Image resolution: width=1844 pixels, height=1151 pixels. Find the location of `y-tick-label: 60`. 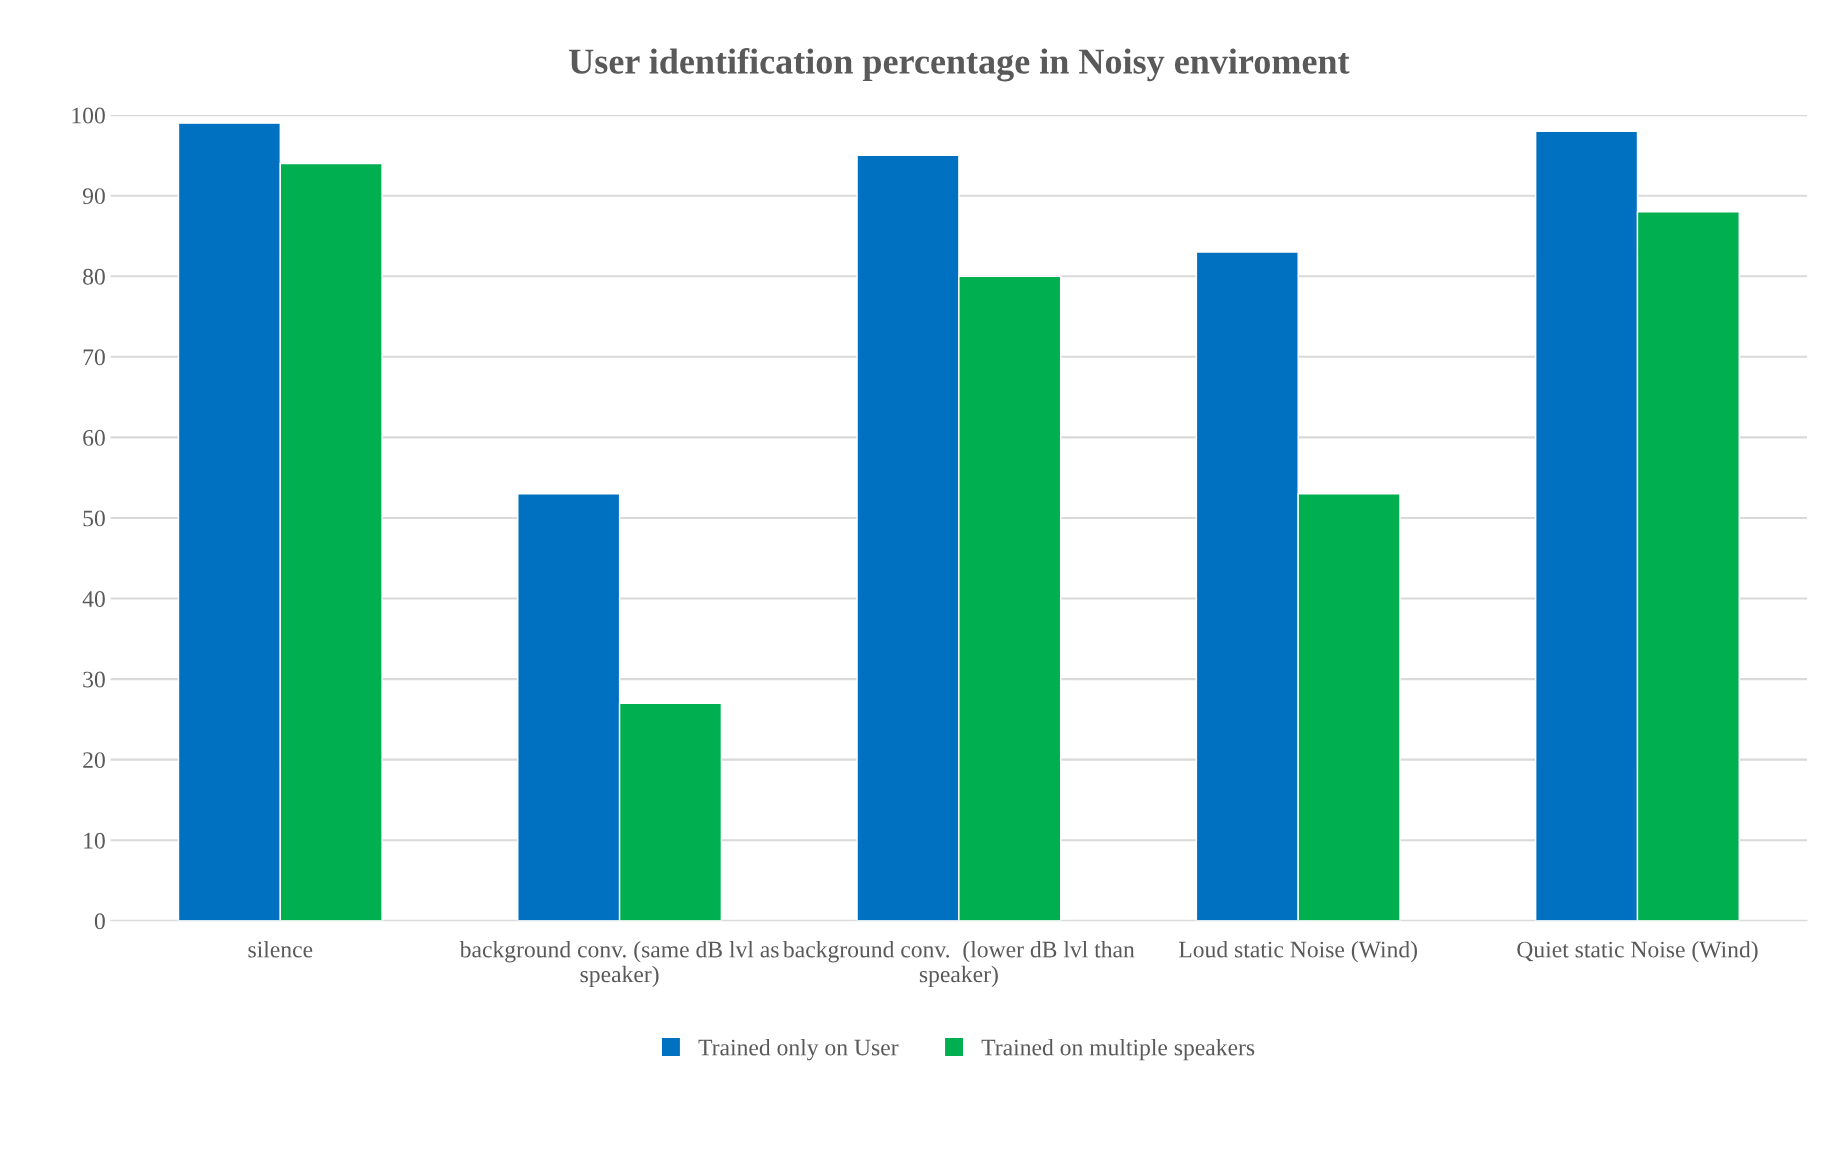

y-tick-label: 60 is located at coordinates (94, 437).